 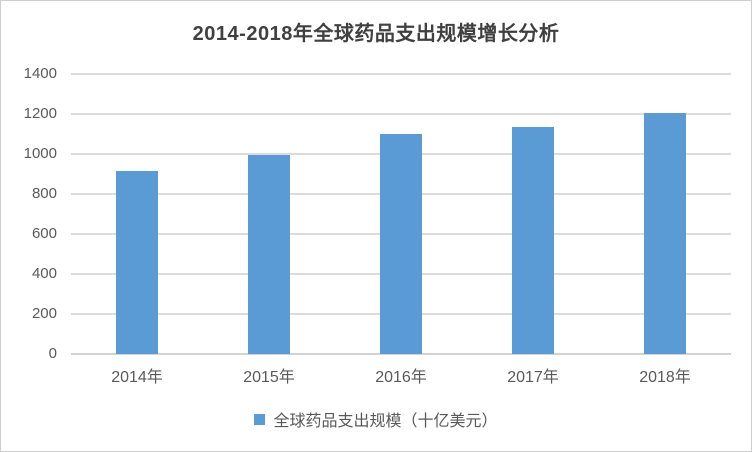 What do you see at coordinates (533, 377) in the screenshot?
I see `x-tick-label: 2017年` at bounding box center [533, 377].